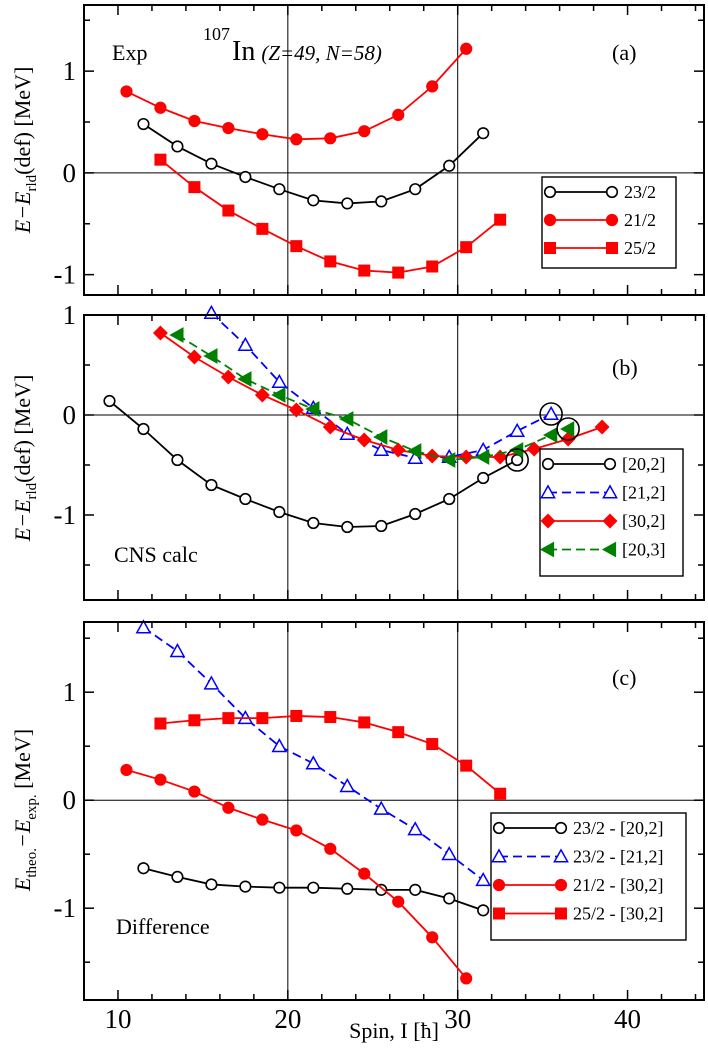 The width and height of the screenshot is (708, 1049). Describe the element at coordinates (611, 512) in the screenshot. I see `panel-b-legend: [20,2] [21,2] [30,2] [20,3]` at that location.